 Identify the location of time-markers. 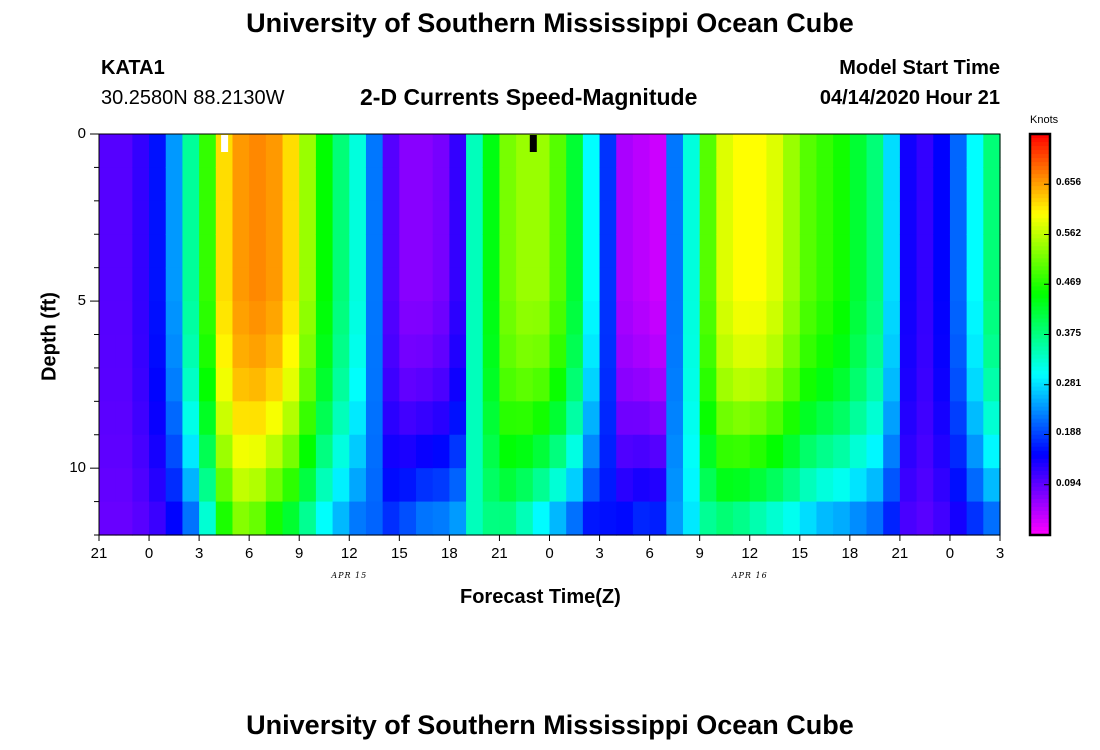
(379, 143).